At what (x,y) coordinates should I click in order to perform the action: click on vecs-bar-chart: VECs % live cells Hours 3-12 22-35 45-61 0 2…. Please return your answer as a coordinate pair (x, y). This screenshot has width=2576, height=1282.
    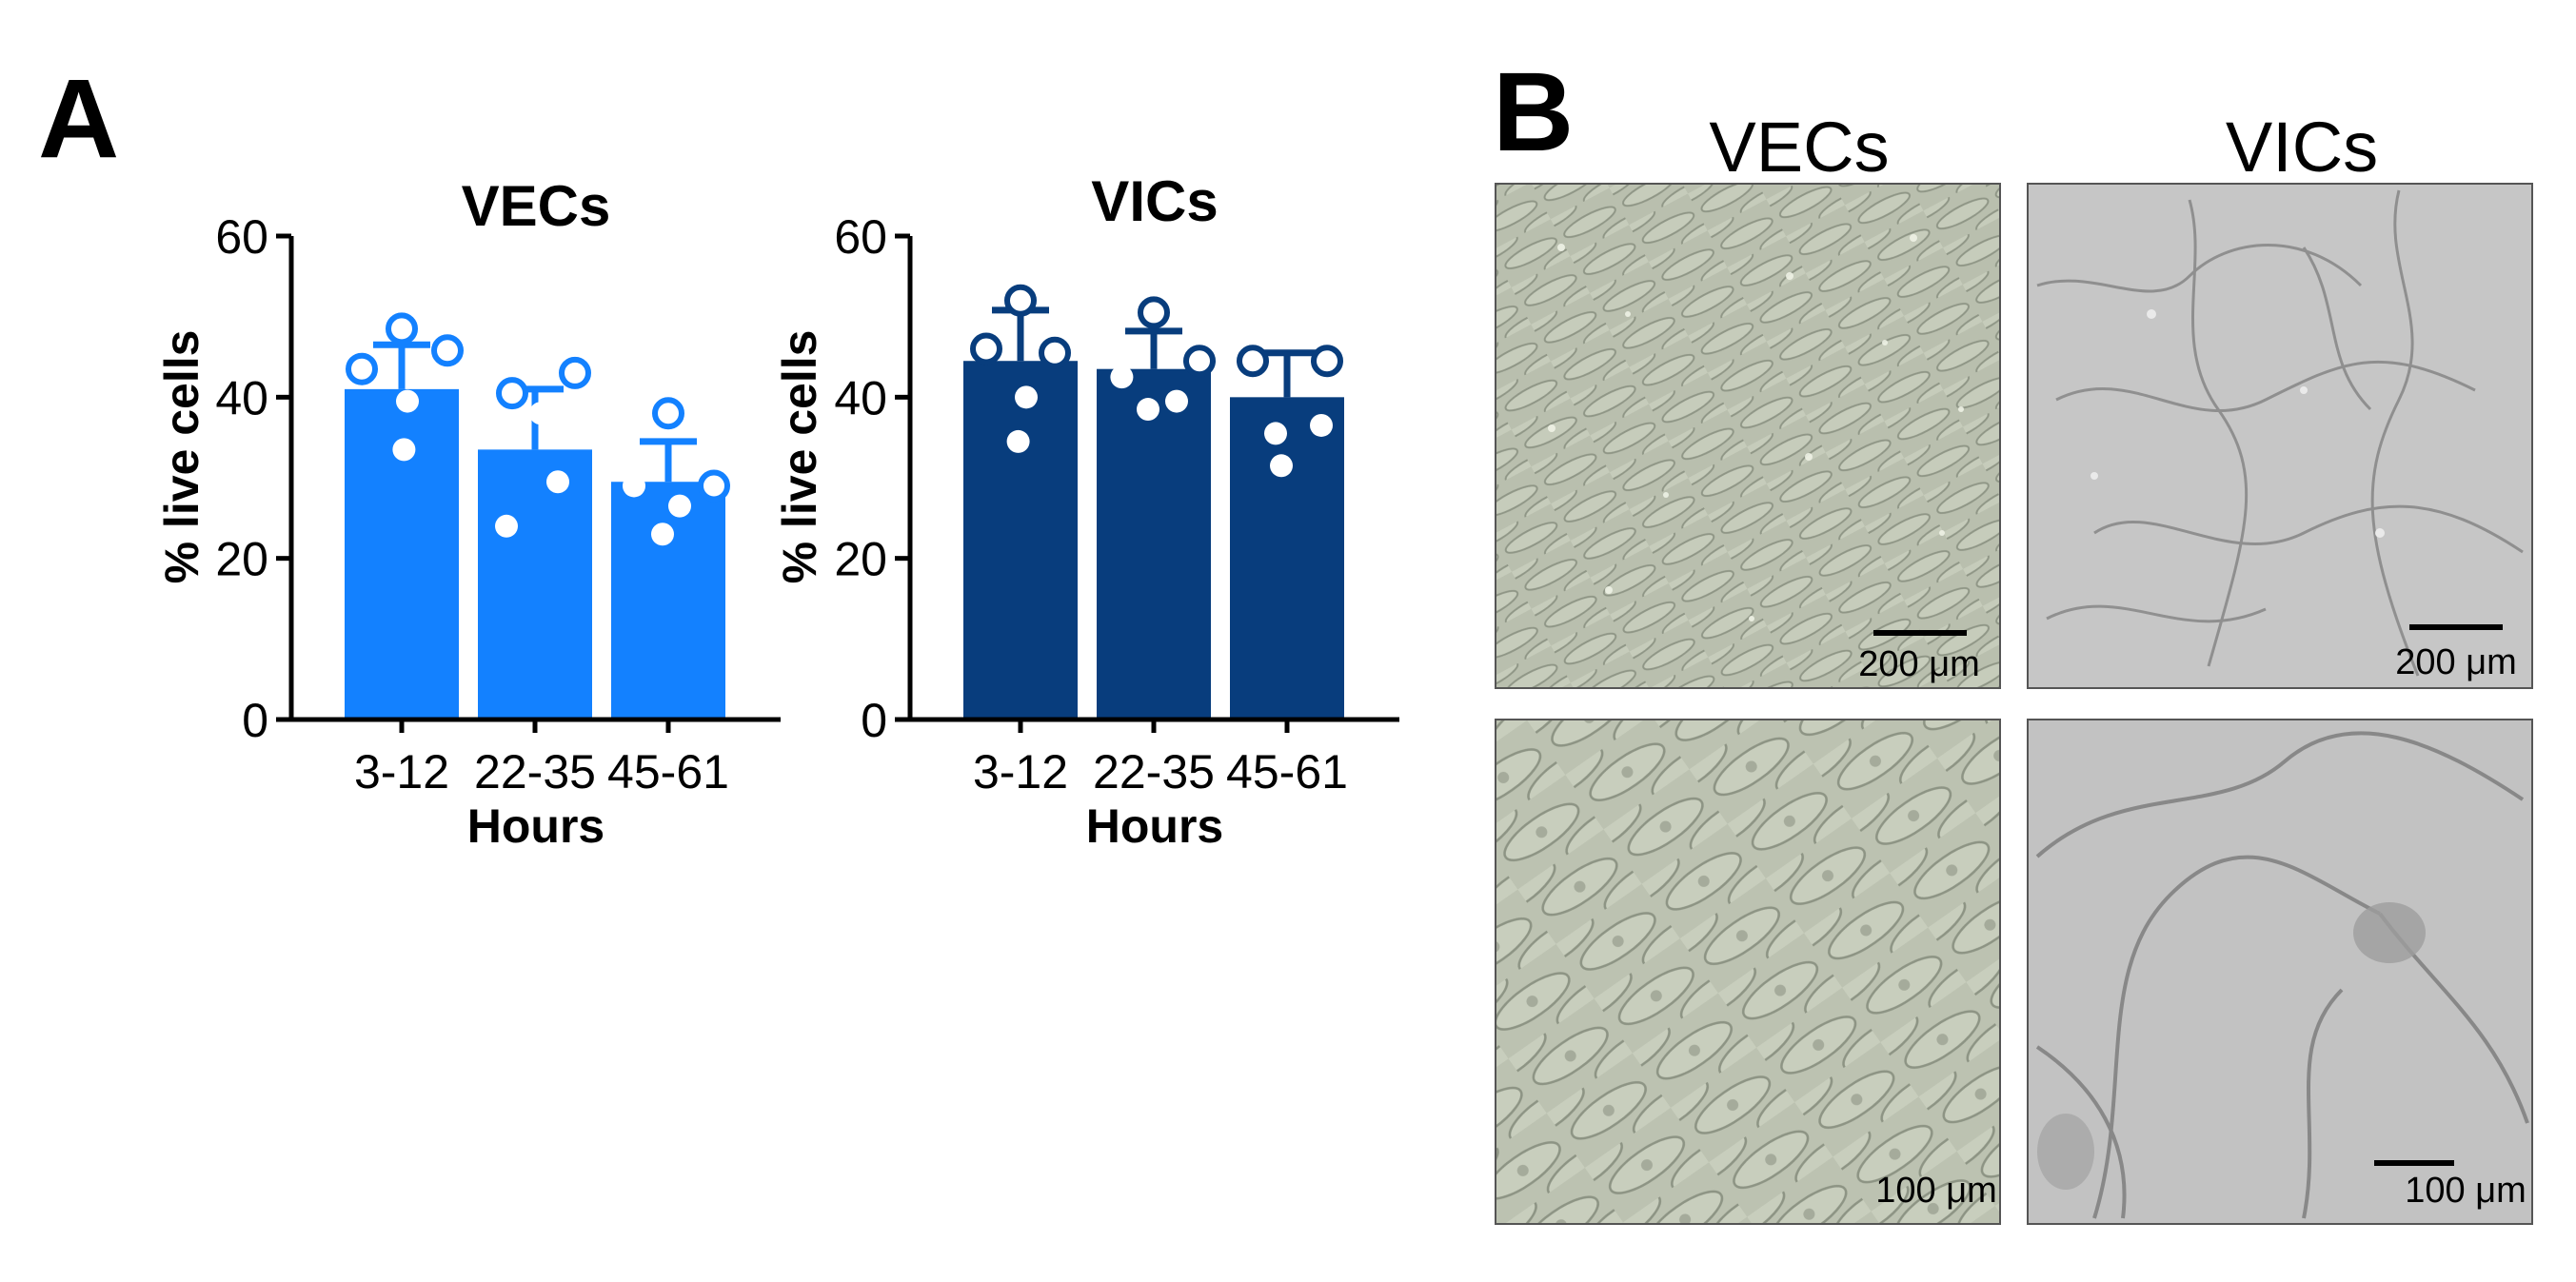
    Looking at the image, I should click on (468, 513).